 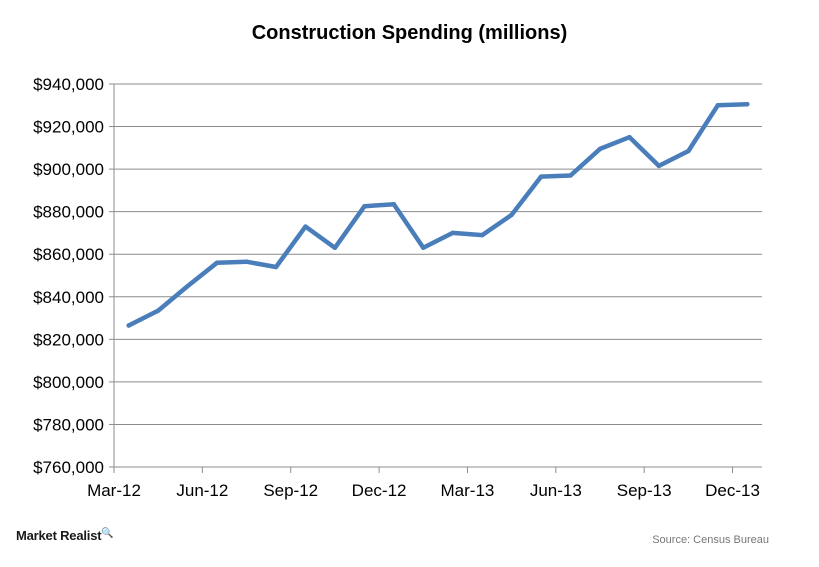 What do you see at coordinates (468, 490) in the screenshot?
I see `x-tick-label: Mar-13` at bounding box center [468, 490].